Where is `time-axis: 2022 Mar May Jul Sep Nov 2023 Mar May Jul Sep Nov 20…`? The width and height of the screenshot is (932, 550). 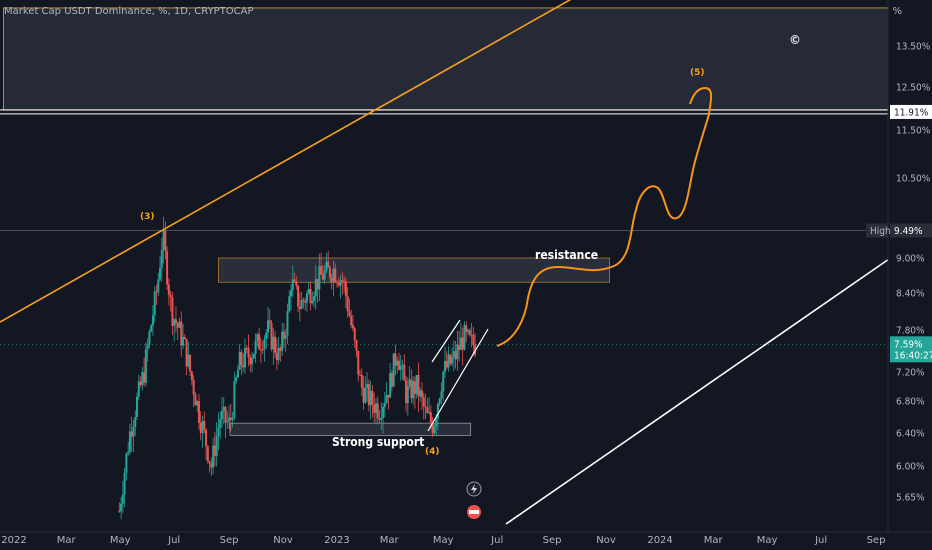
time-axis: 2022 Mar May Jul Sep Nov 2023 Mar May Jul Sep Nov 20… is located at coordinates (466, 540).